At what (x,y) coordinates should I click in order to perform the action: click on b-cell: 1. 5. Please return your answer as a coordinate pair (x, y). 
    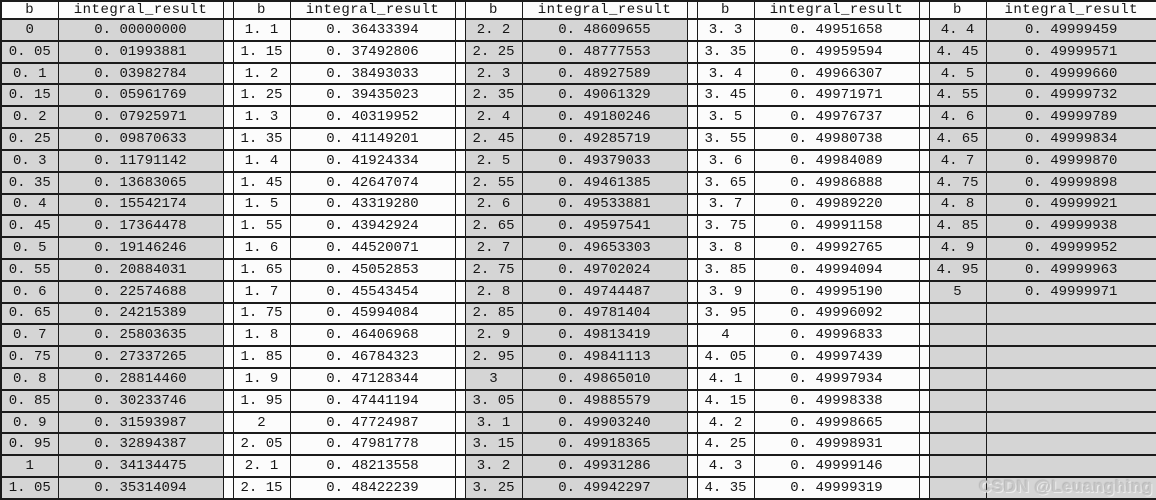
    Looking at the image, I should click on (261, 204).